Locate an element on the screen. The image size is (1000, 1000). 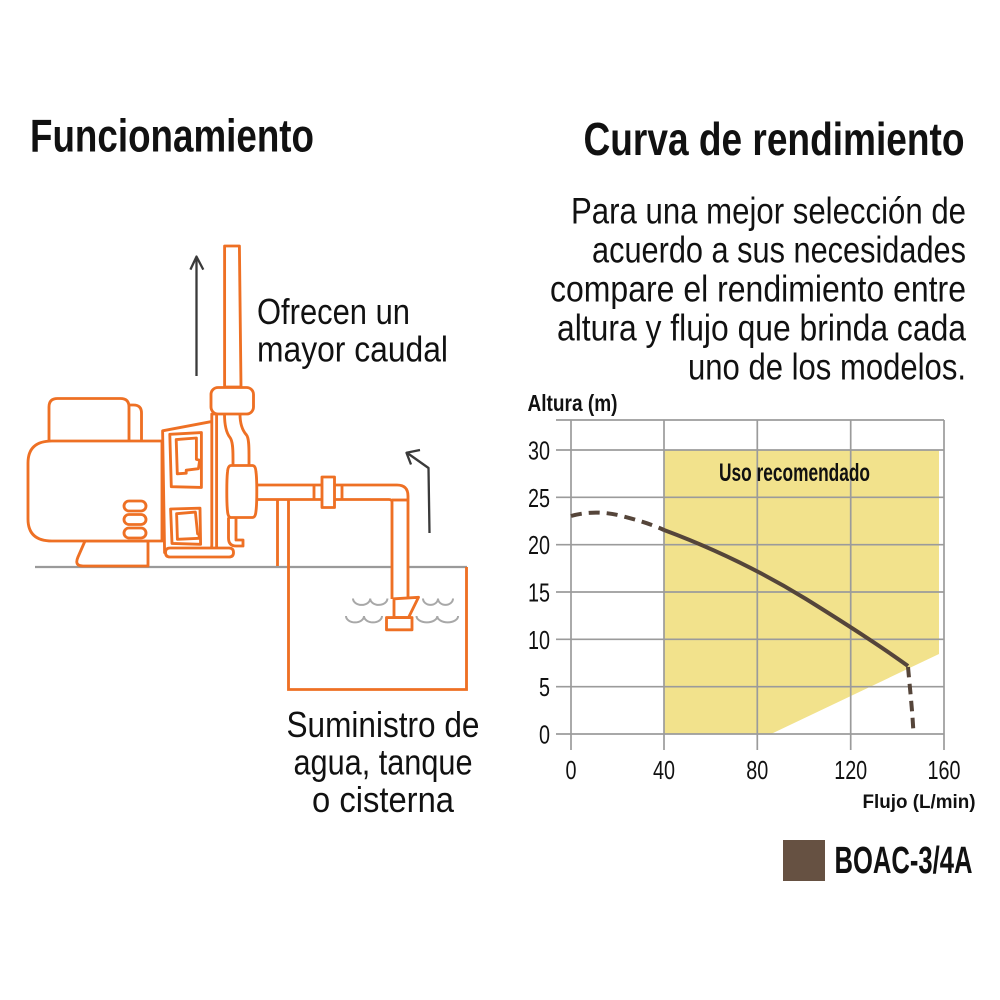
svg-text: o cisterna is located at coordinates (383, 799).